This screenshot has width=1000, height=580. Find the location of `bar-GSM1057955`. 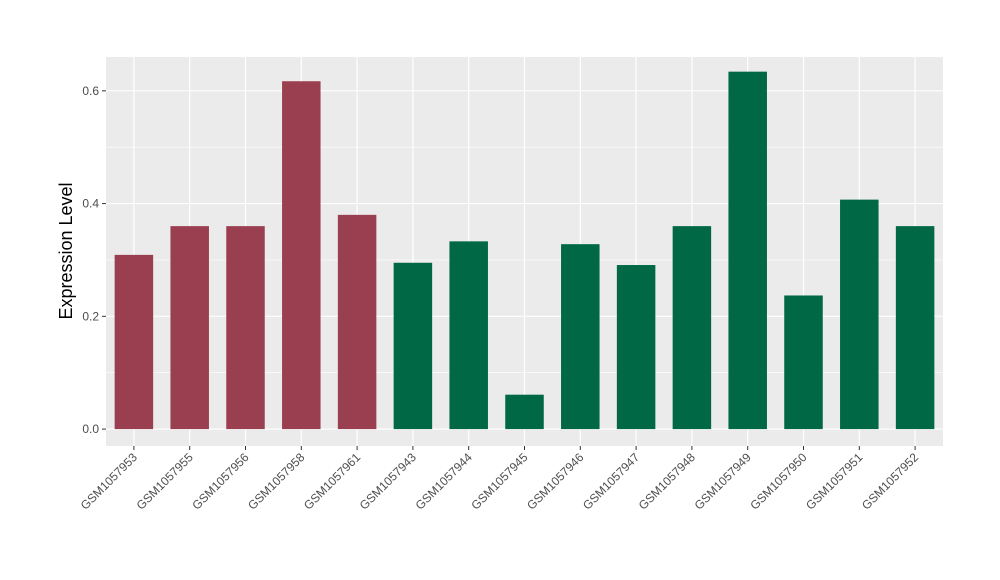

bar-GSM1057955 is located at coordinates (189, 328).